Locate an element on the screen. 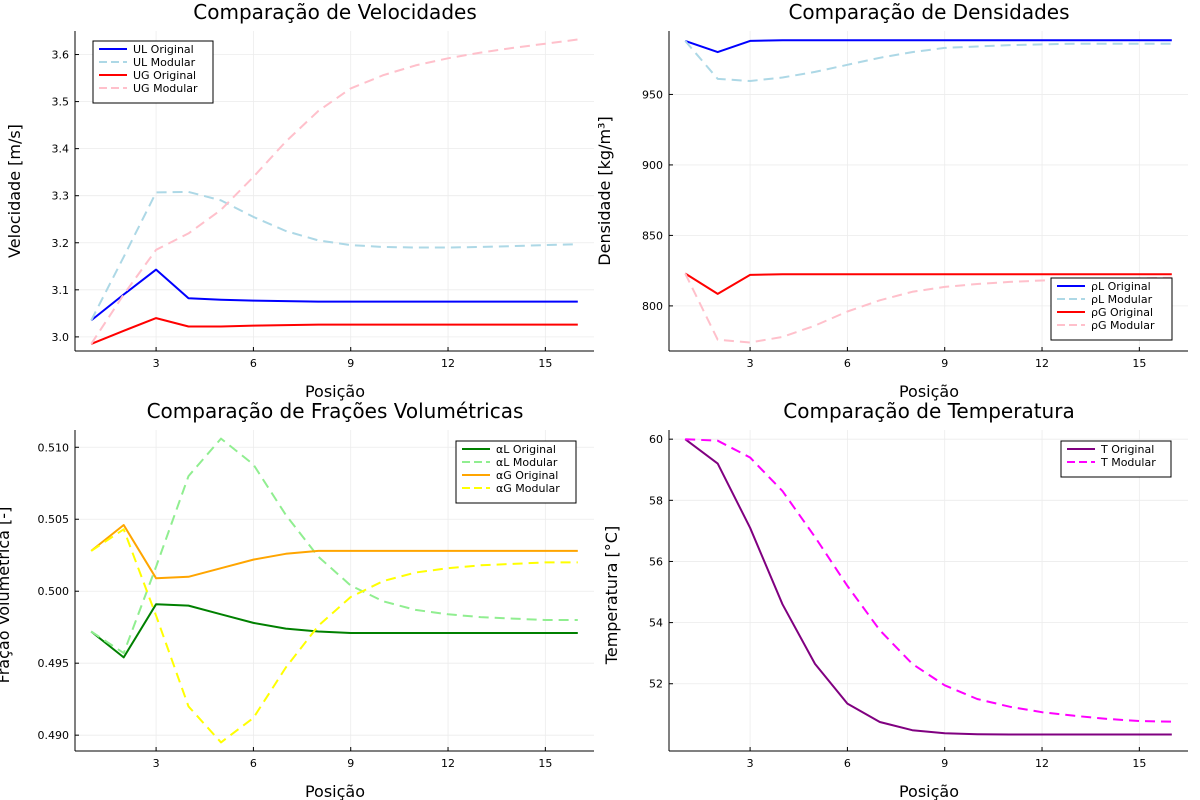  subplot-title: Comparação de Velocidades is located at coordinates (334, 12).